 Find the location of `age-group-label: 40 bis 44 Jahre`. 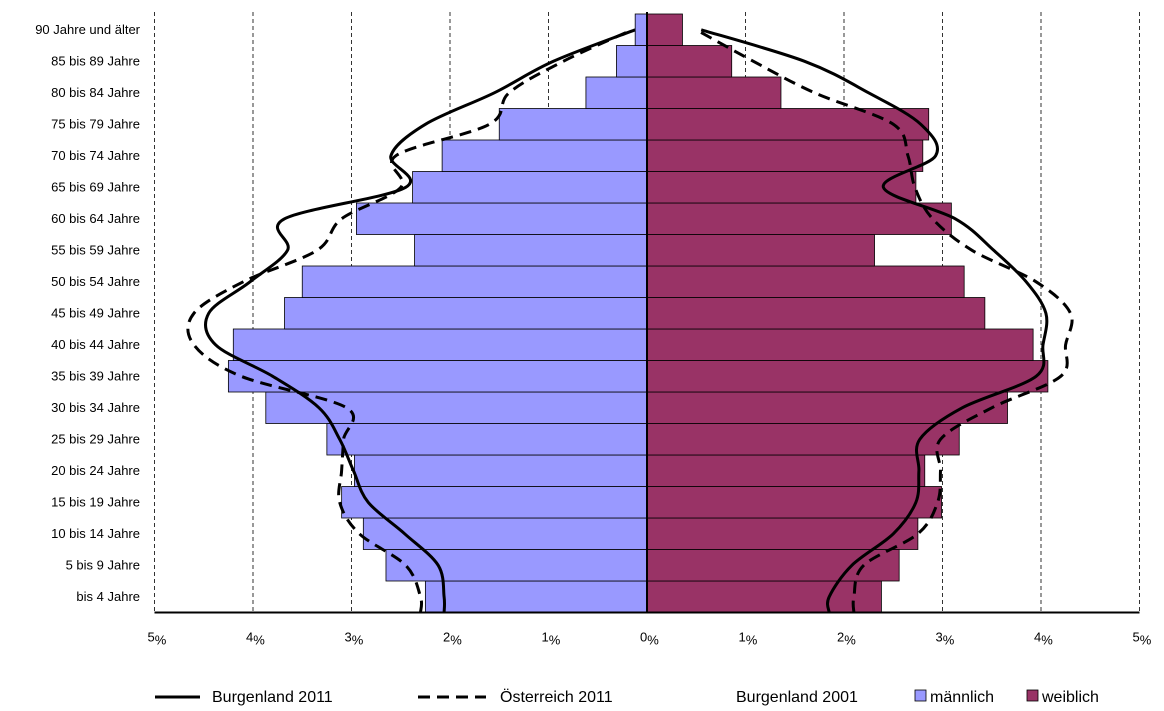

age-group-label: 40 bis 44 Jahre is located at coordinates (95, 344).